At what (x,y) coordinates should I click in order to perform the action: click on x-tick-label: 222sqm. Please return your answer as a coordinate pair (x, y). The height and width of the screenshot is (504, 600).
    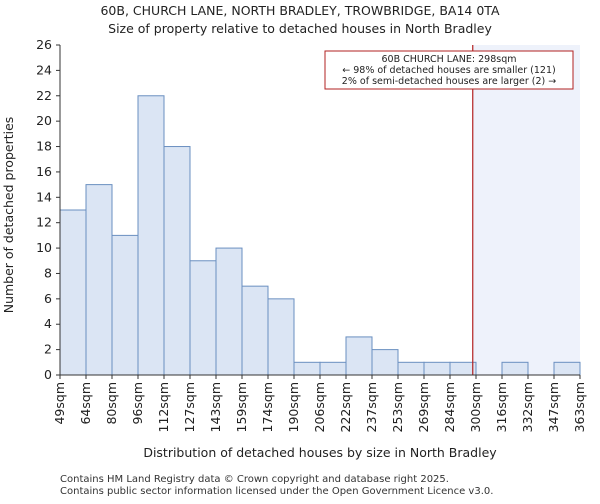
    Looking at the image, I should click on (345, 407).